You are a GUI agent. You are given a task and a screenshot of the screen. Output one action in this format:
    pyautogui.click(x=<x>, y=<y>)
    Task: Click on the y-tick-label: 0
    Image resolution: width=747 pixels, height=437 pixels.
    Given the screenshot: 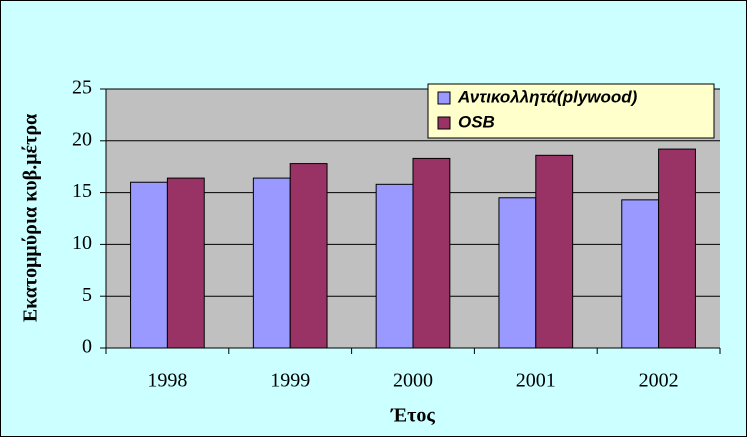 What is the action you would take?
    pyautogui.click(x=87, y=347)
    